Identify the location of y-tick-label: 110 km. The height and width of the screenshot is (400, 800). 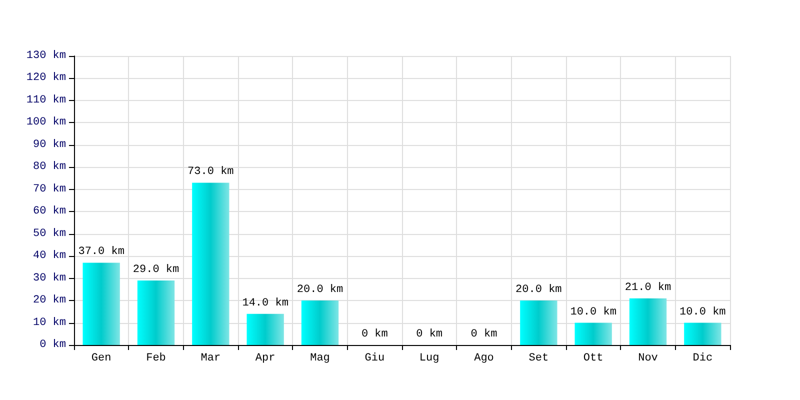
(46, 100).